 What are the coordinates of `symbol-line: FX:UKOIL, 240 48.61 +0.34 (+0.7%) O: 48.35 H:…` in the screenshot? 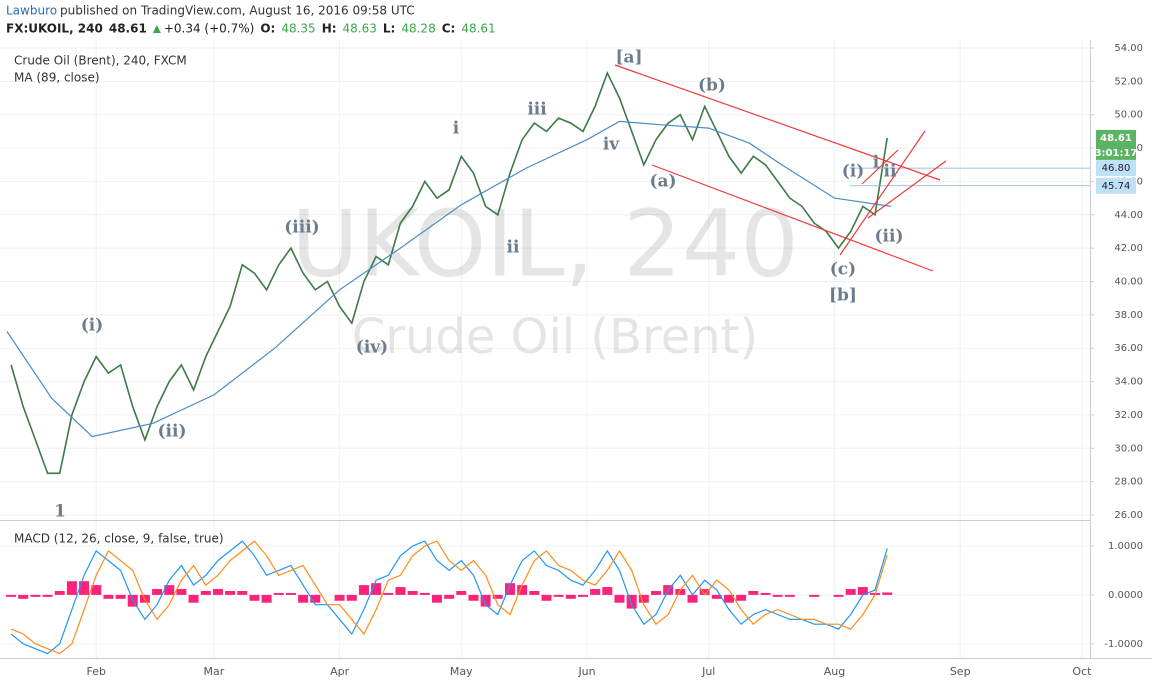 It's located at (251, 29).